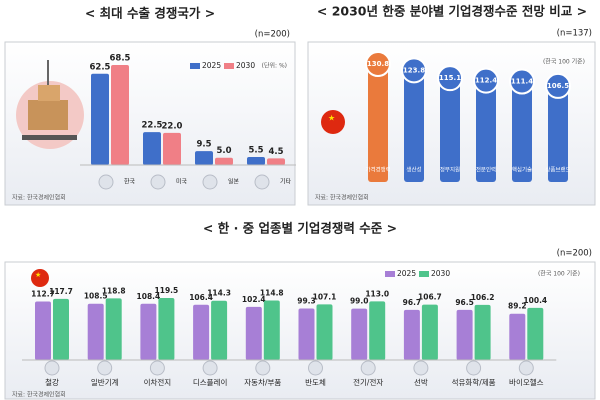 This screenshot has height=400, width=600. I want to click on value-label: 9.5, so click(203, 145).